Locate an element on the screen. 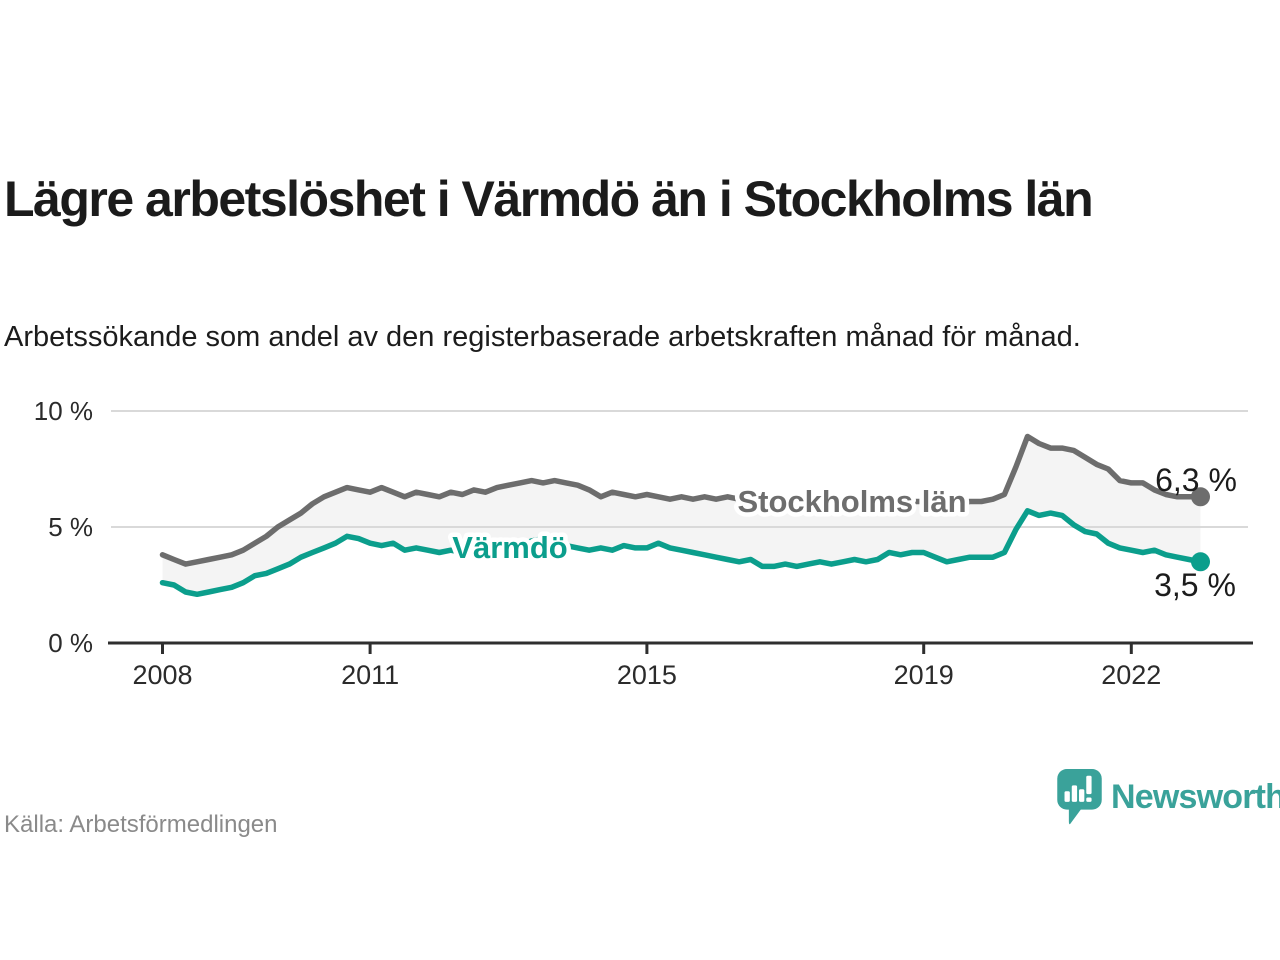 The image size is (1280, 960). y-axis-labels: 0 % 5 % 10 % is located at coordinates (63, 527).